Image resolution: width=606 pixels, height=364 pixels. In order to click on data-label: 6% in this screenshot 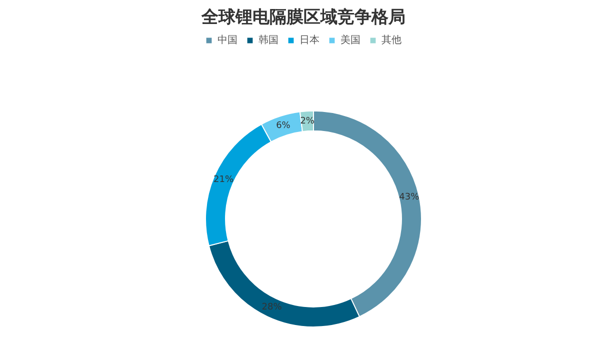, I will do `click(283, 126)`.